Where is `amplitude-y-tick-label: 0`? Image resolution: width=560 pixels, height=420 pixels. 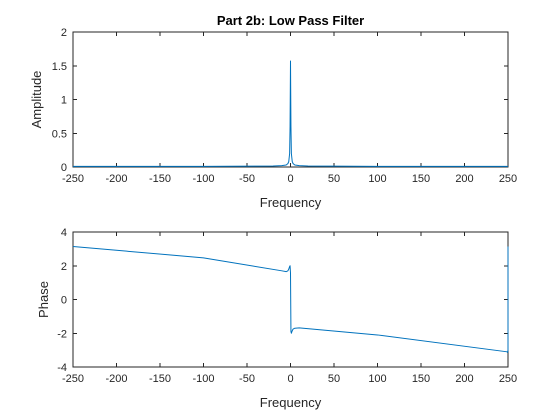
amplitude-y-tick-label: 0 is located at coordinates (64, 168).